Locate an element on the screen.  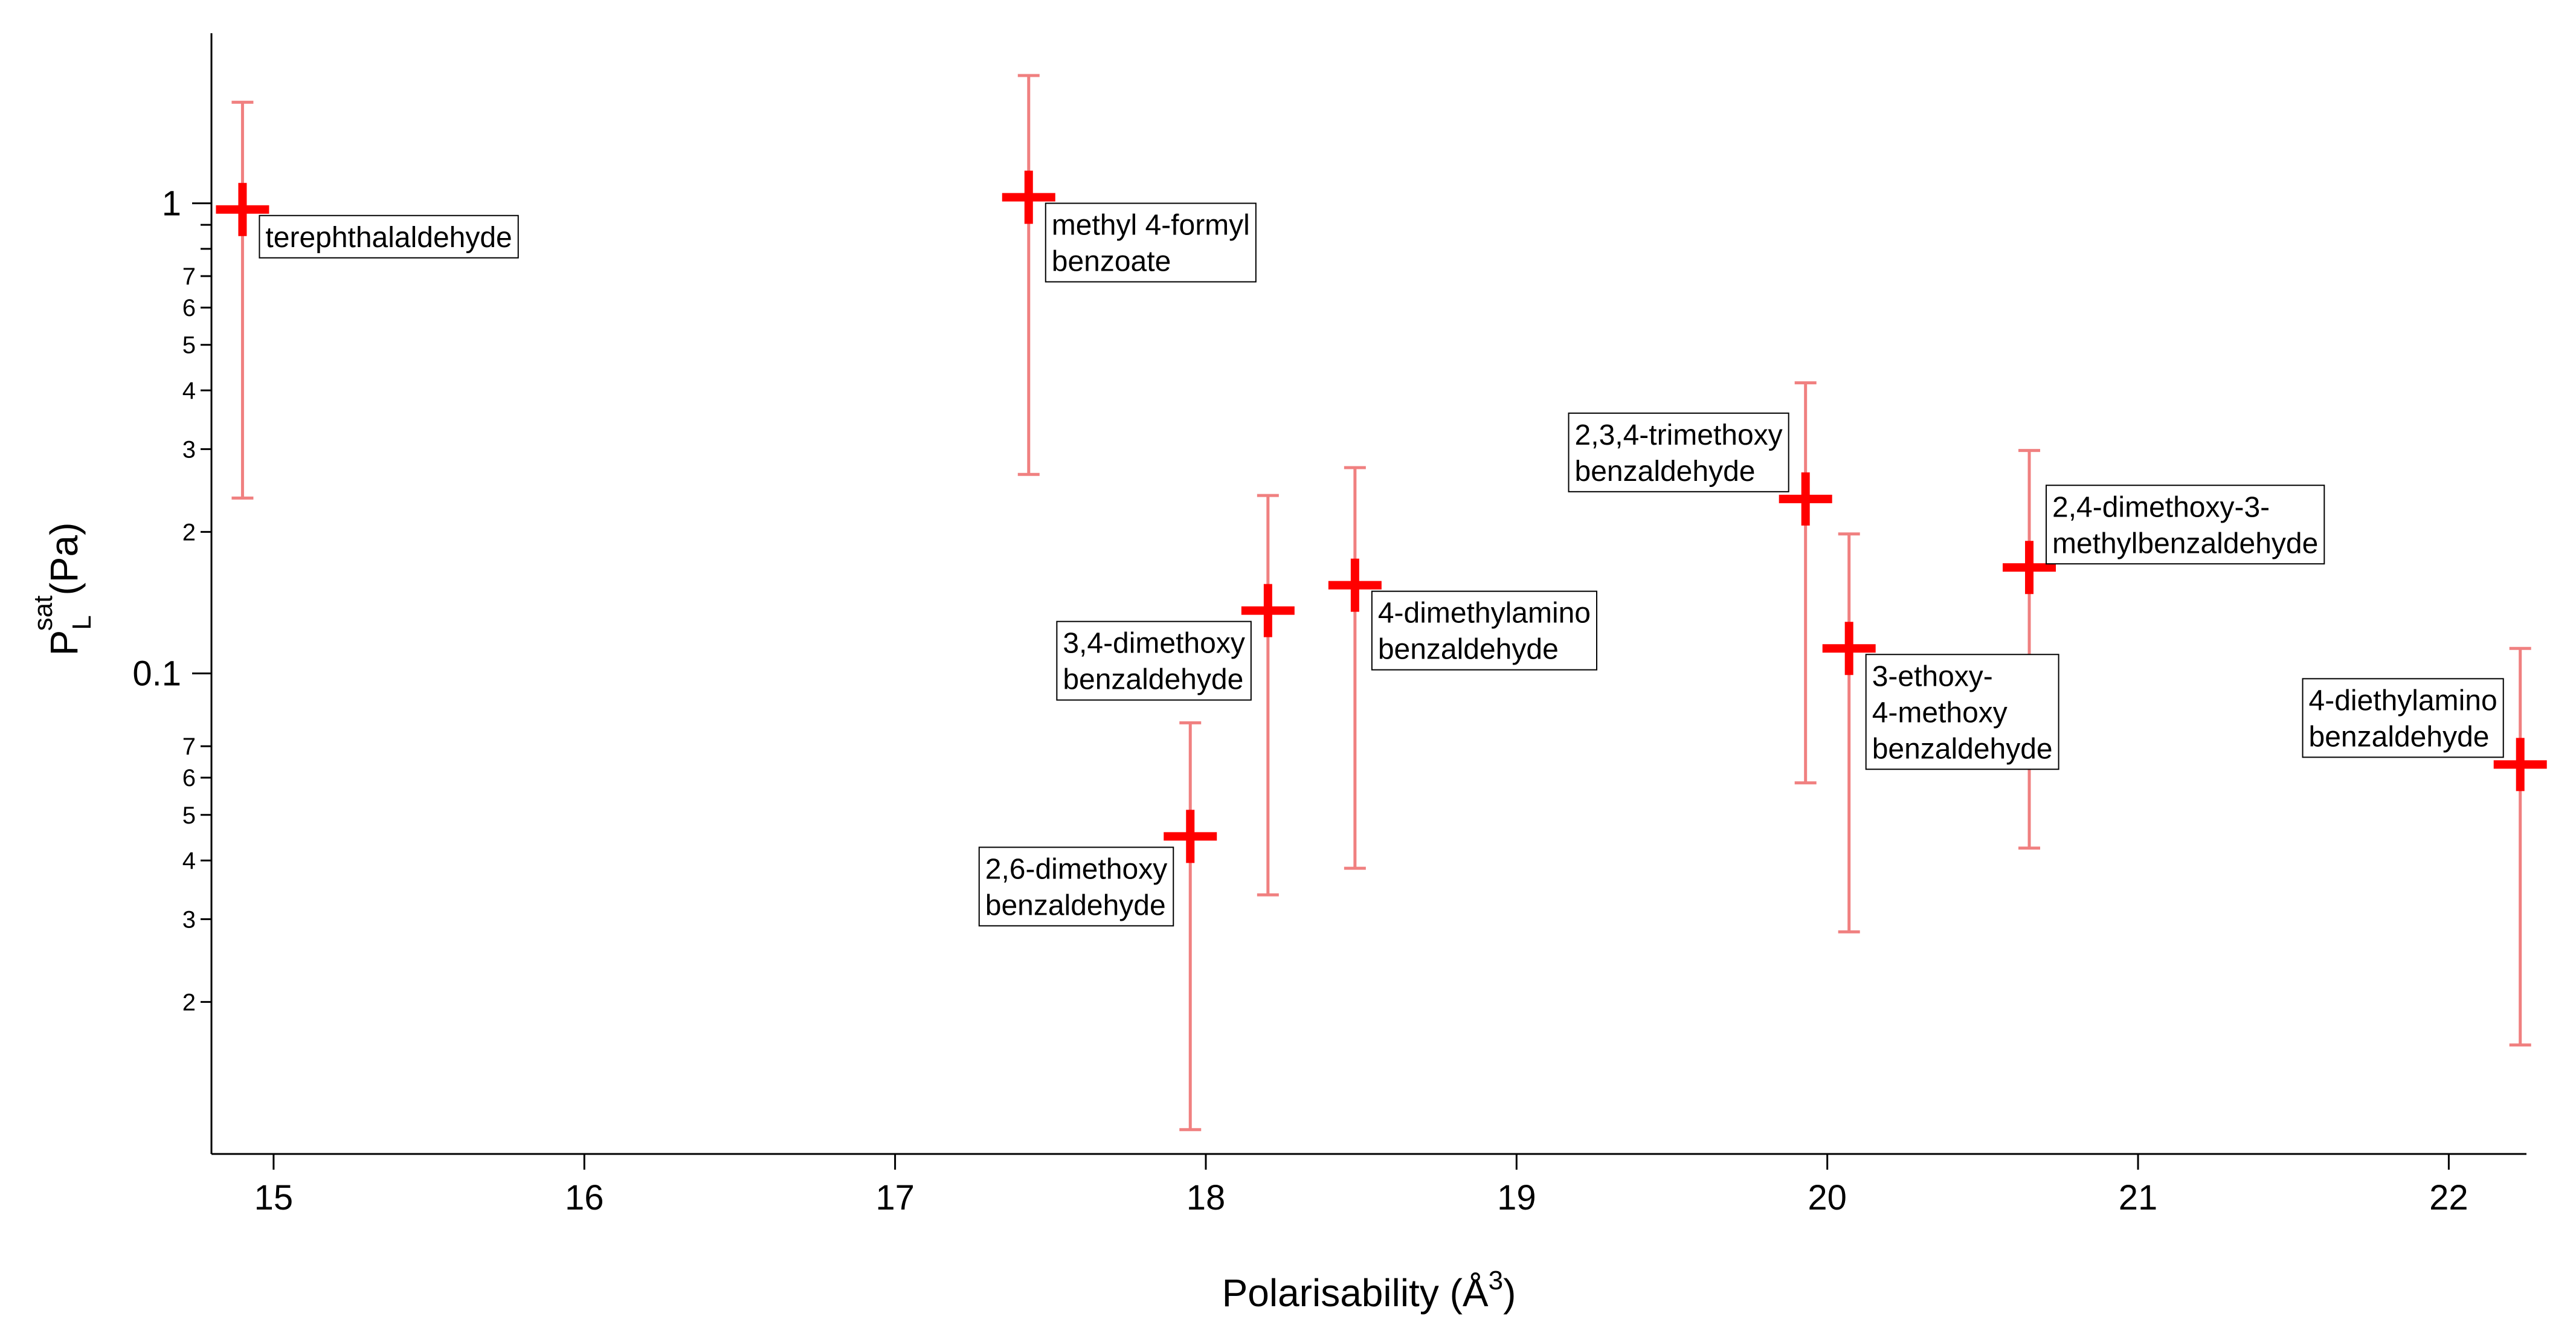
point-label: 2,4-dimethoxy-3- methylbenzaldehyde is located at coordinates (2185, 525).